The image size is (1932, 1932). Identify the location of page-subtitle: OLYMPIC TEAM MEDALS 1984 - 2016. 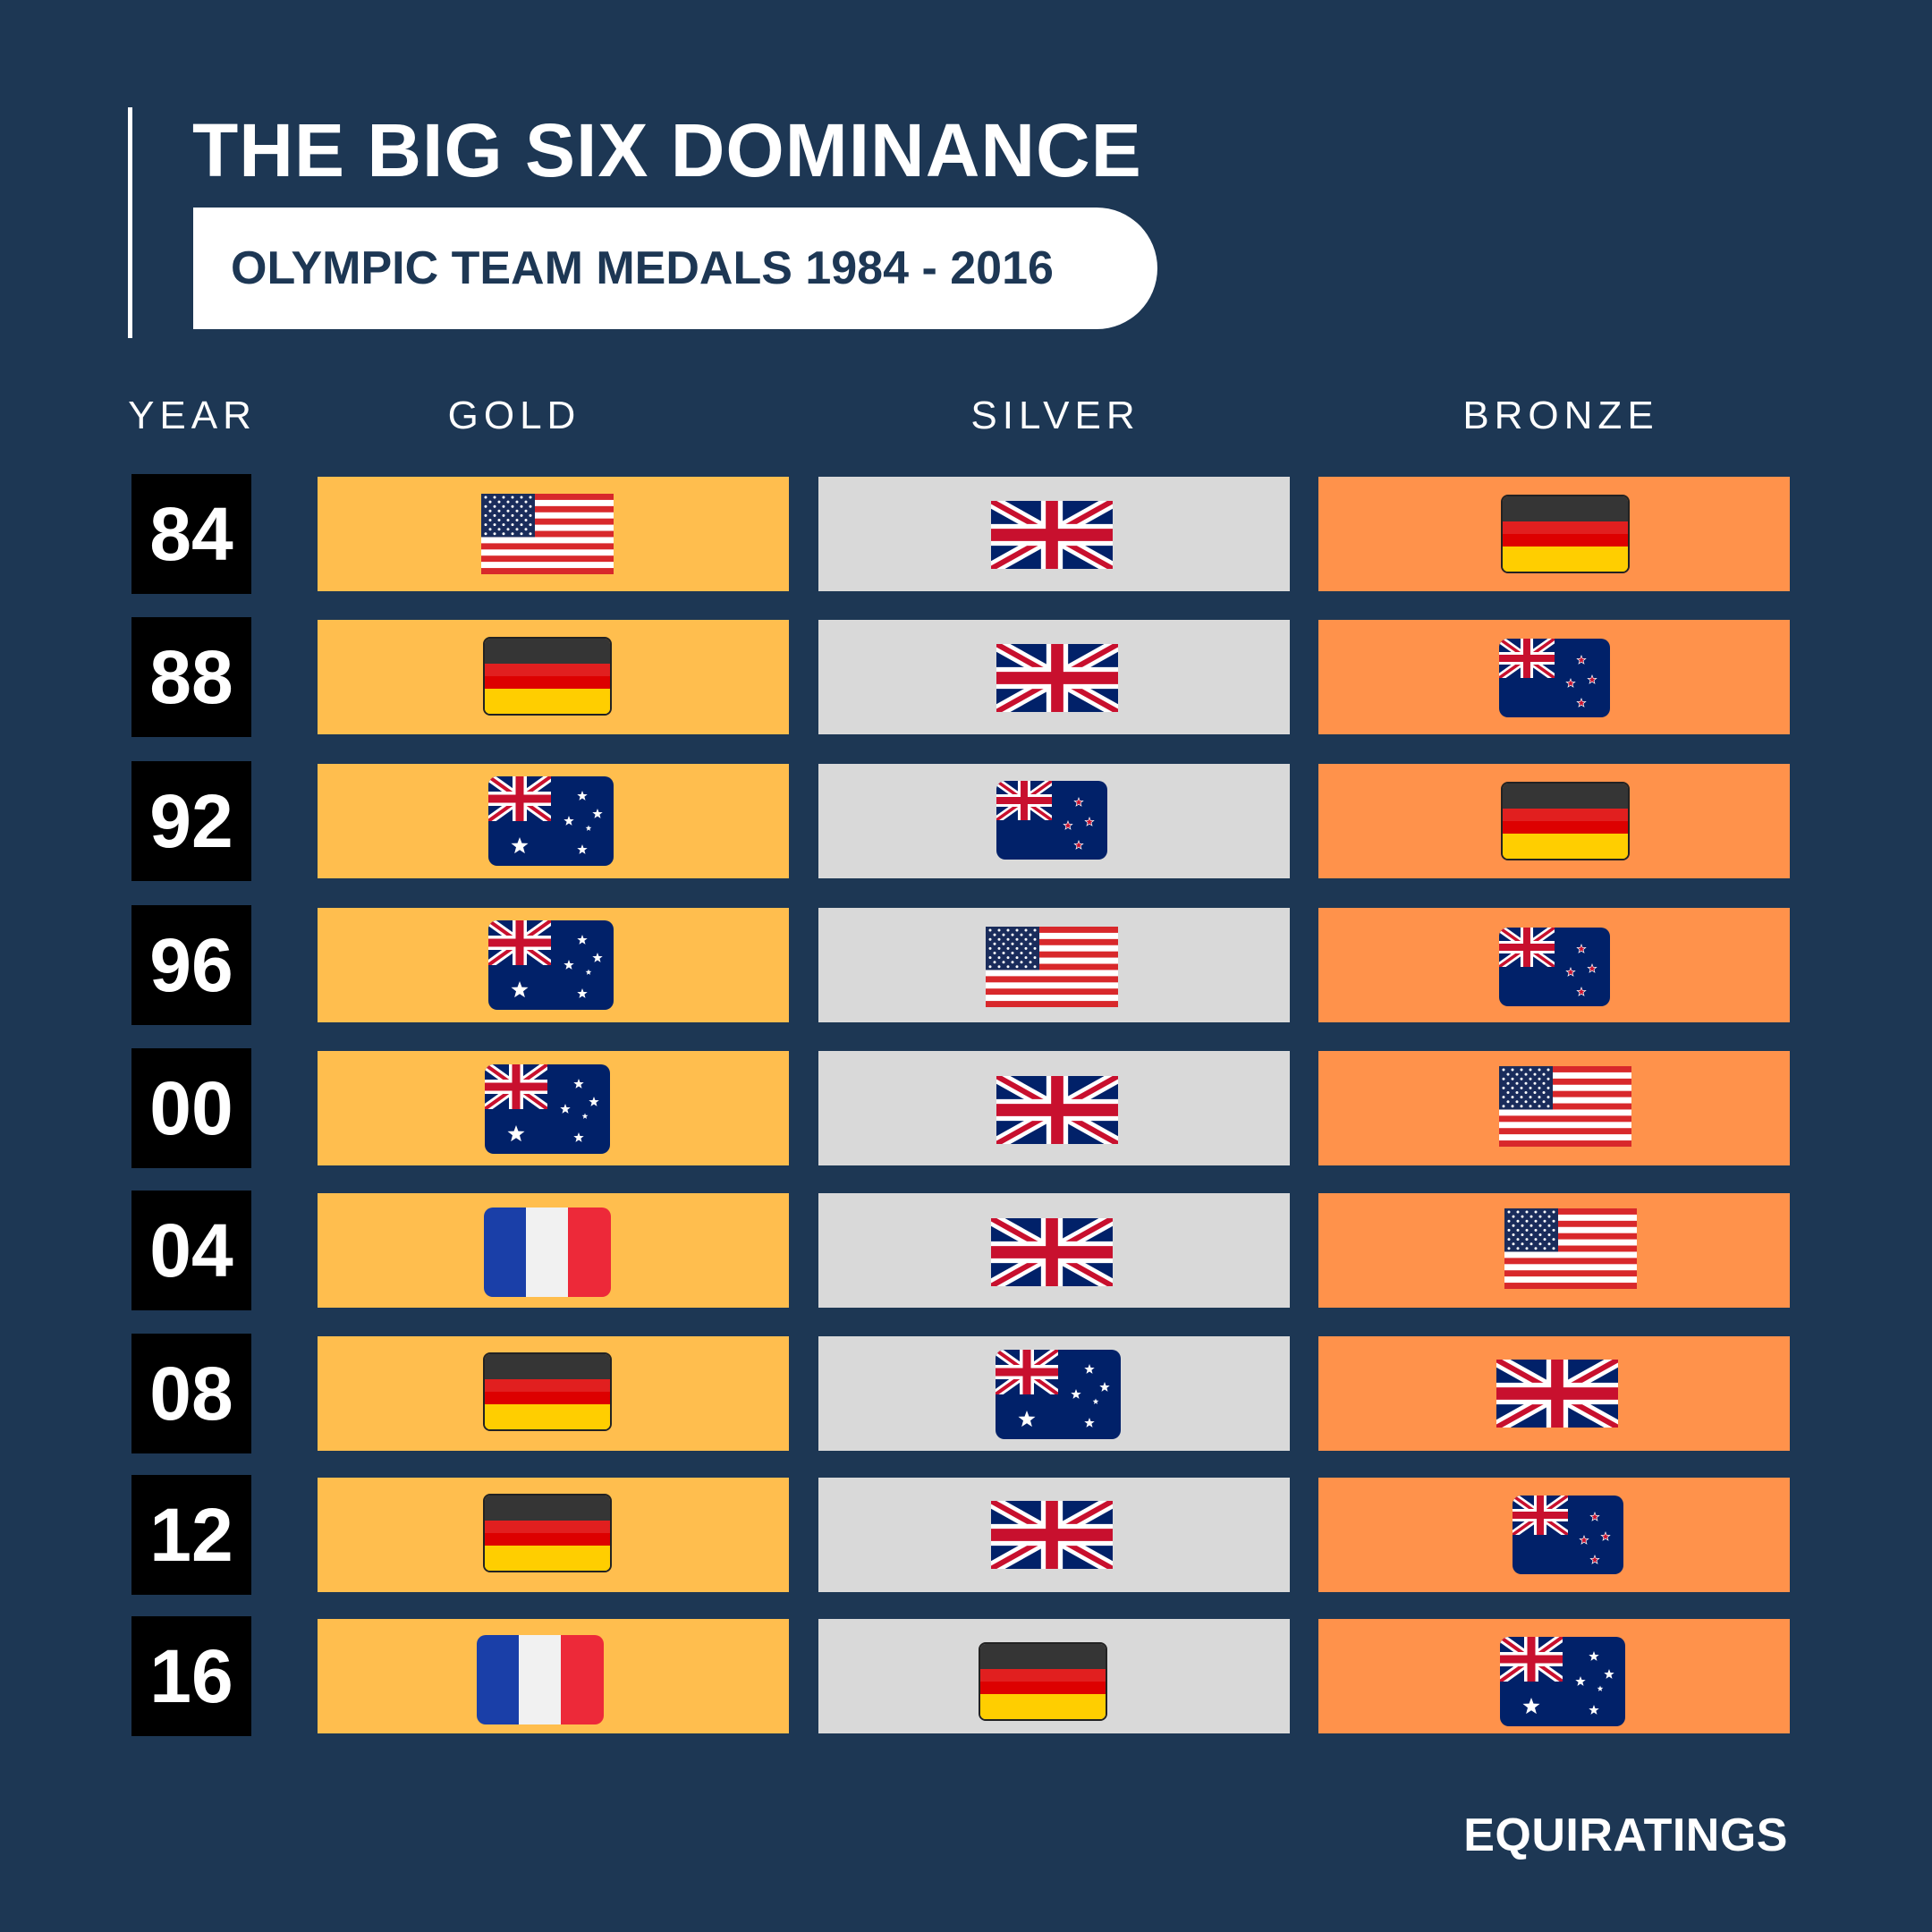
(642, 268).